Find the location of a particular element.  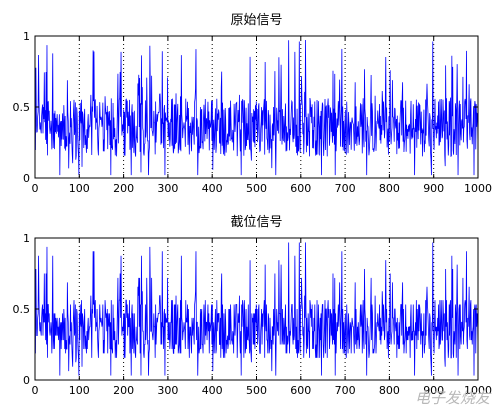

chart-title: 截位信号 is located at coordinates (256, 222).